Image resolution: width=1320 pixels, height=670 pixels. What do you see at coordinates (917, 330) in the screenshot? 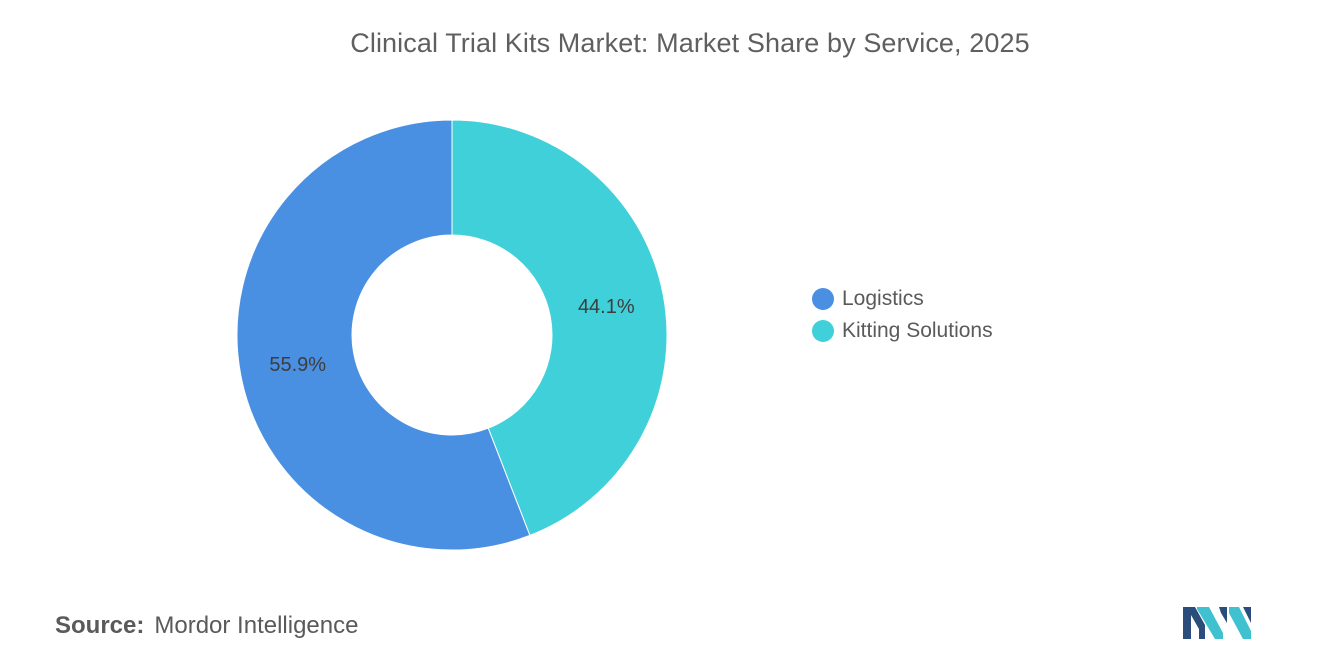
I see `legend-label-kitting-solutions: Kitting Solutions` at bounding box center [917, 330].